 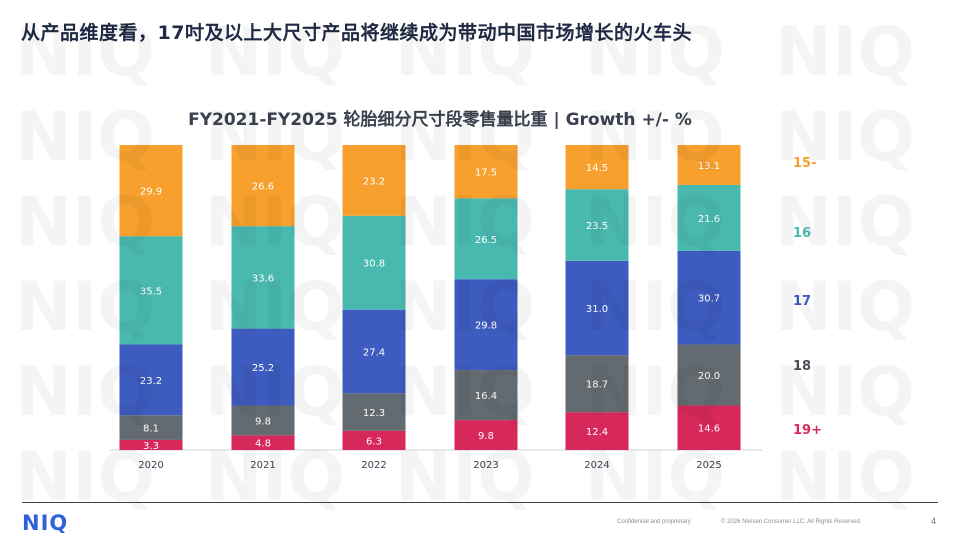 I want to click on data-label-2020-16: 35.5, so click(x=151, y=291).